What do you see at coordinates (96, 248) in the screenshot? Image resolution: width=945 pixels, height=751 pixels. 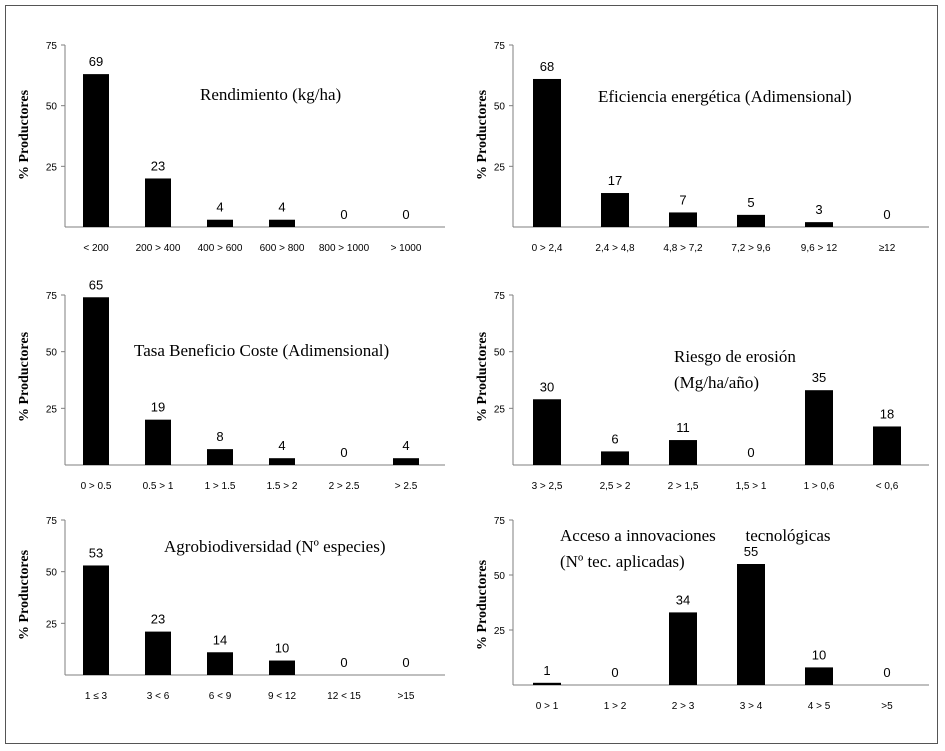 I see `x-tick-label: < 200` at bounding box center [96, 248].